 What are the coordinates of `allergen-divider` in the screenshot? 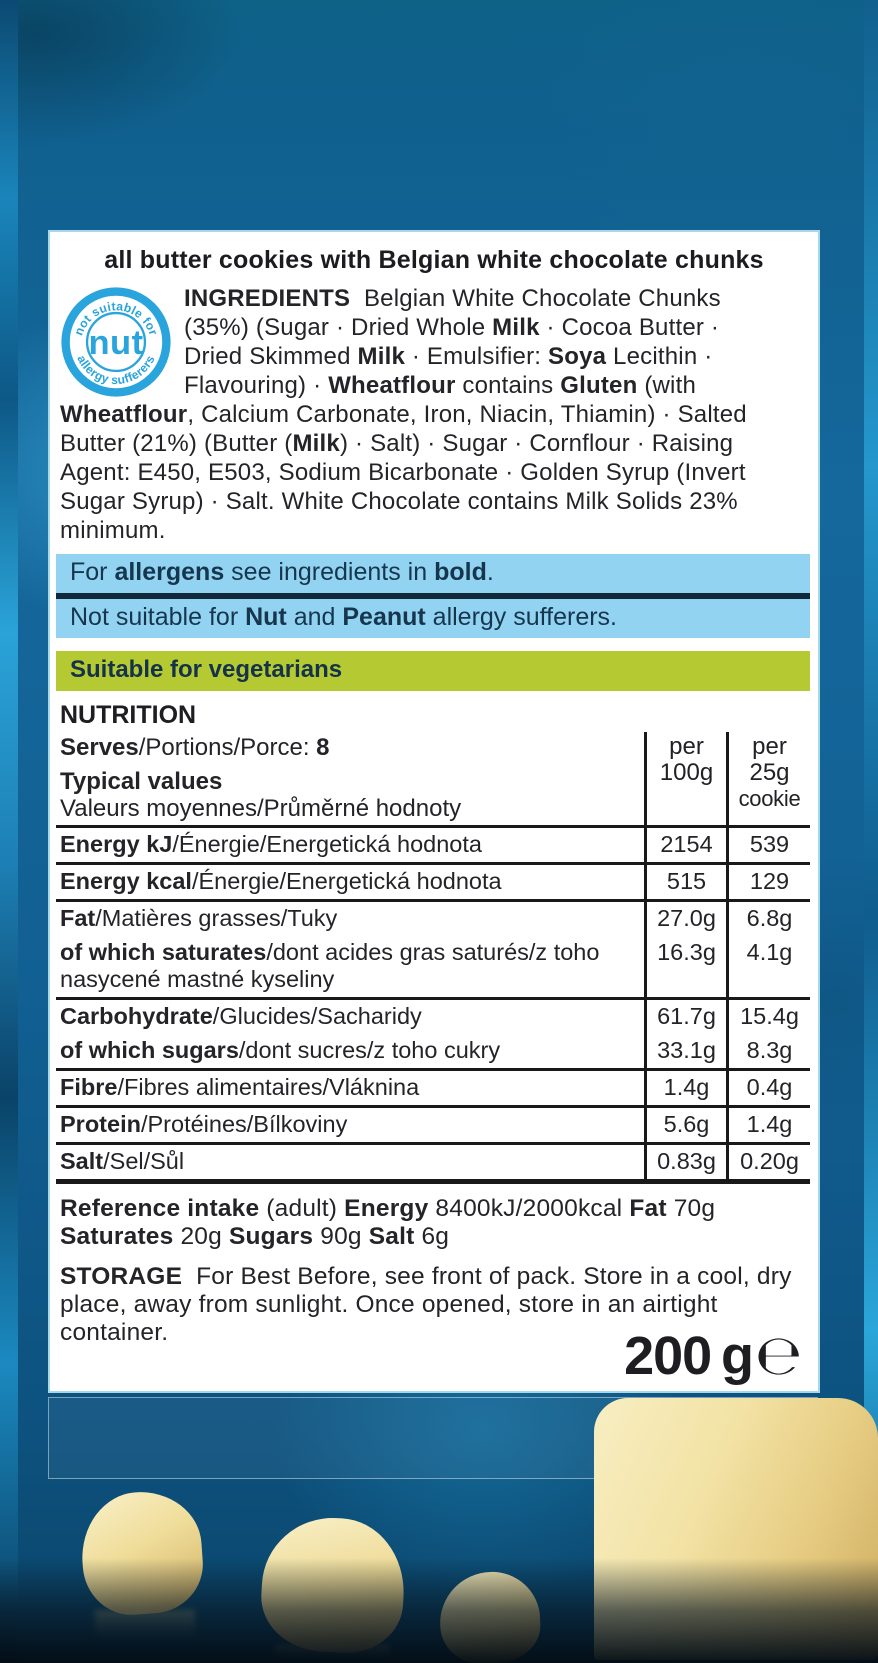 It's located at (433, 596).